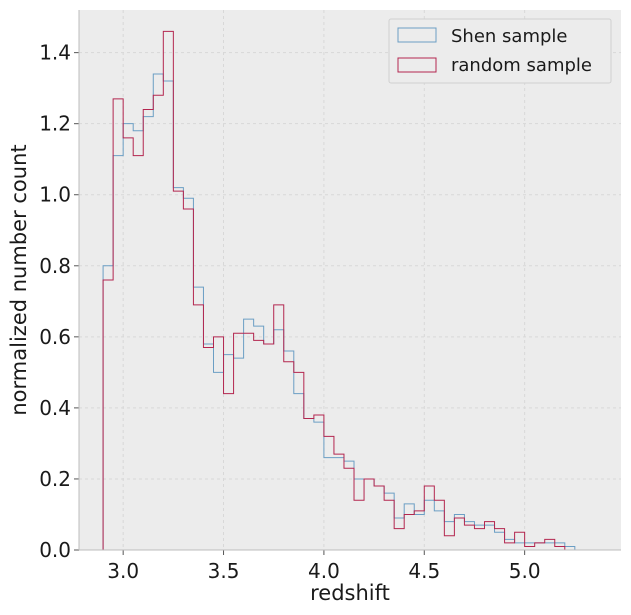 Image resolution: width=631 pixels, height=615 pixels. I want to click on x-axis-label: redshift, so click(350, 593).